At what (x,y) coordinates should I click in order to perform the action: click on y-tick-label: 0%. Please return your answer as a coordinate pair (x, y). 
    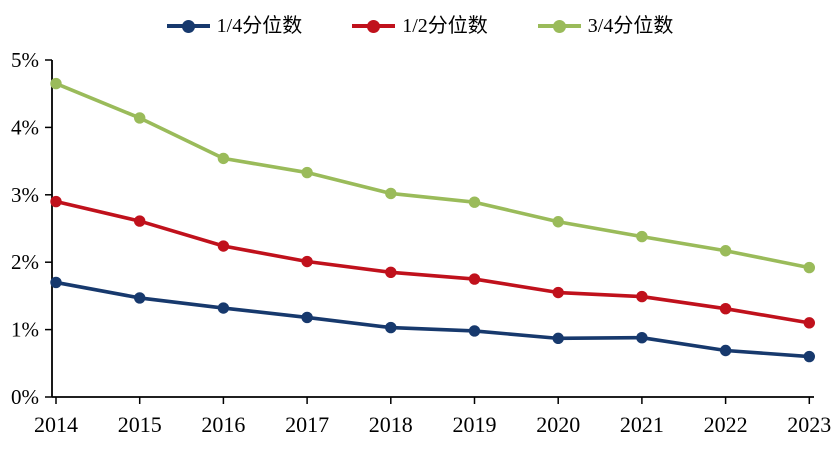
    Looking at the image, I should click on (25, 397).